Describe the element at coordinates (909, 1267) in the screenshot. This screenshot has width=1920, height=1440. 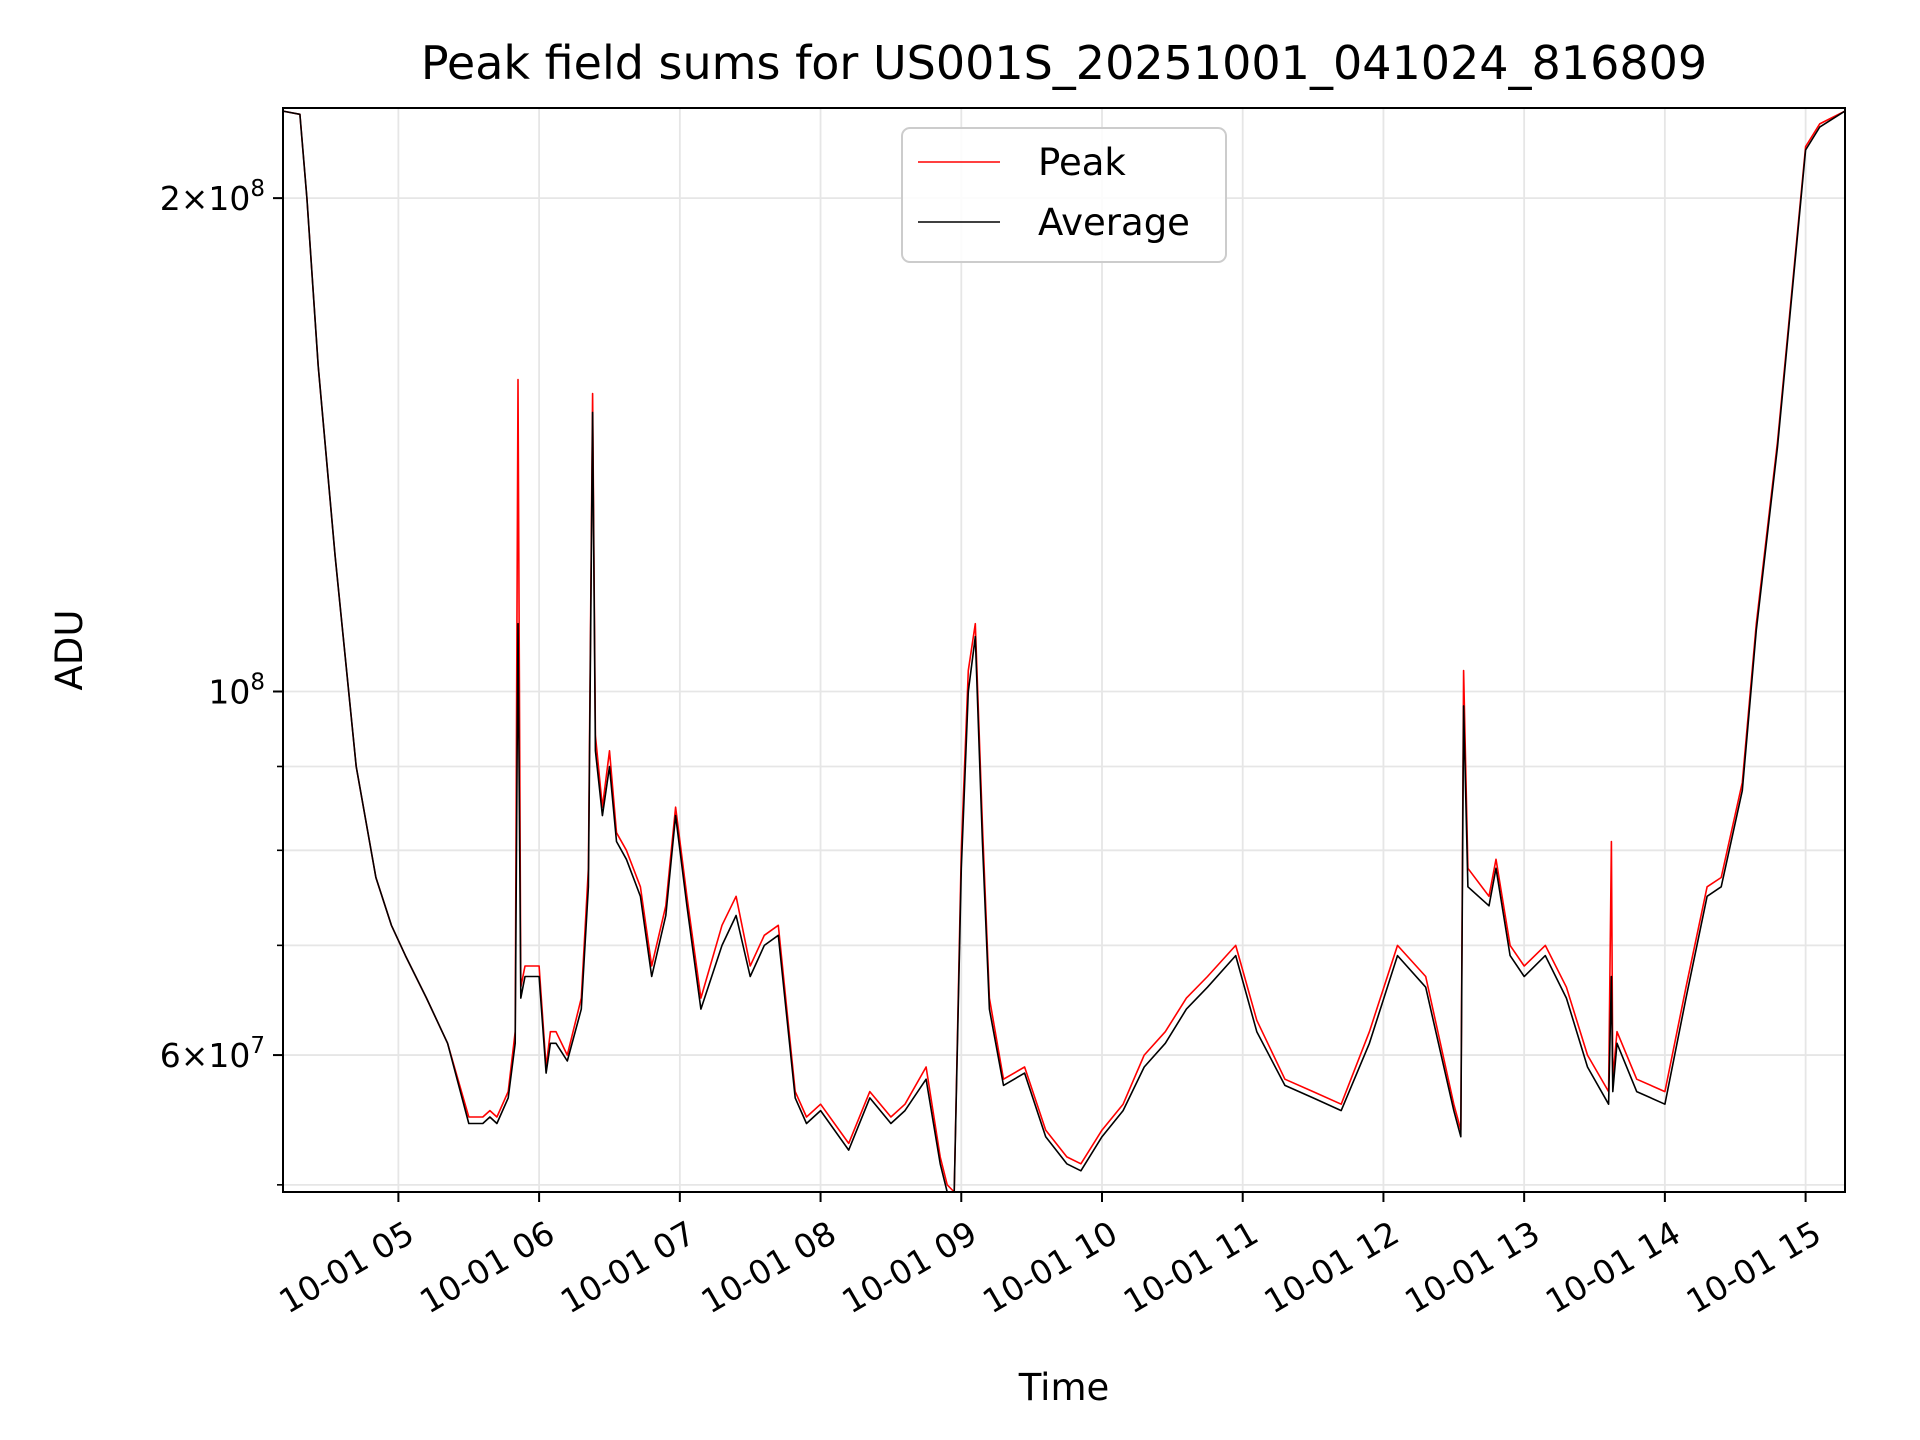
I see `x-tick-label: 10-01 09` at that location.